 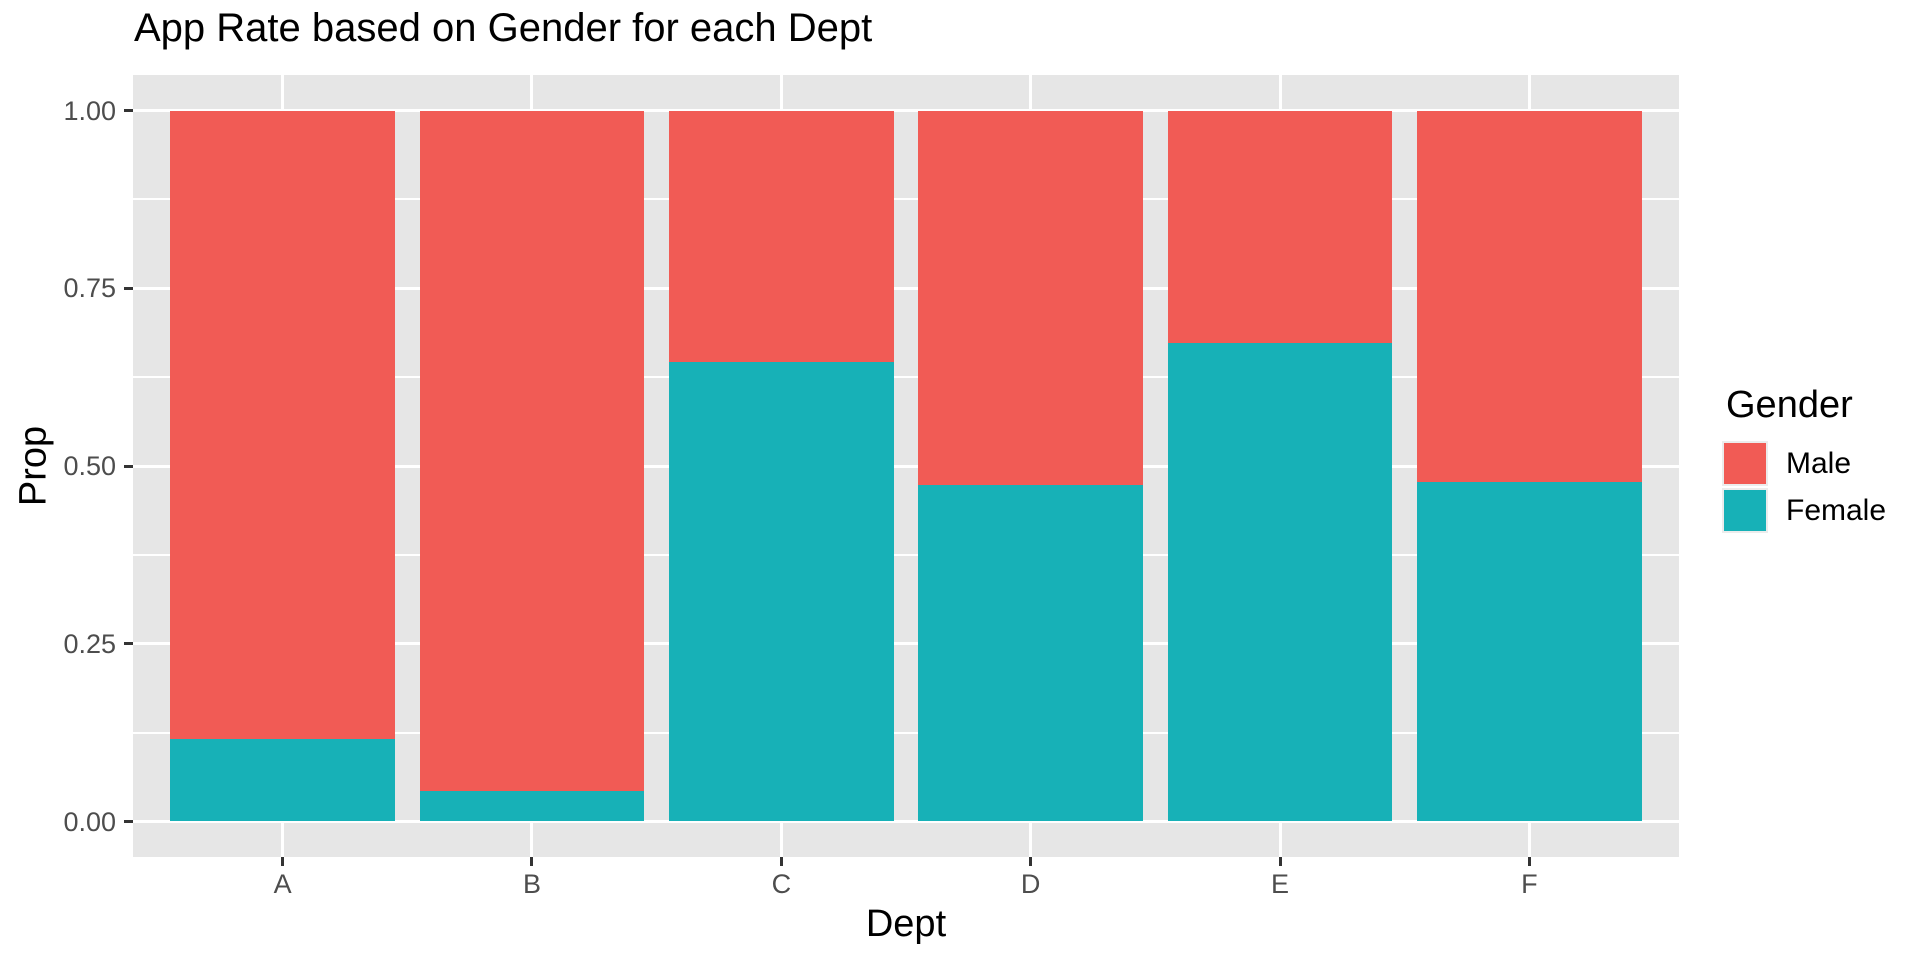 I want to click on legend-swatch-female, so click(x=1745, y=510).